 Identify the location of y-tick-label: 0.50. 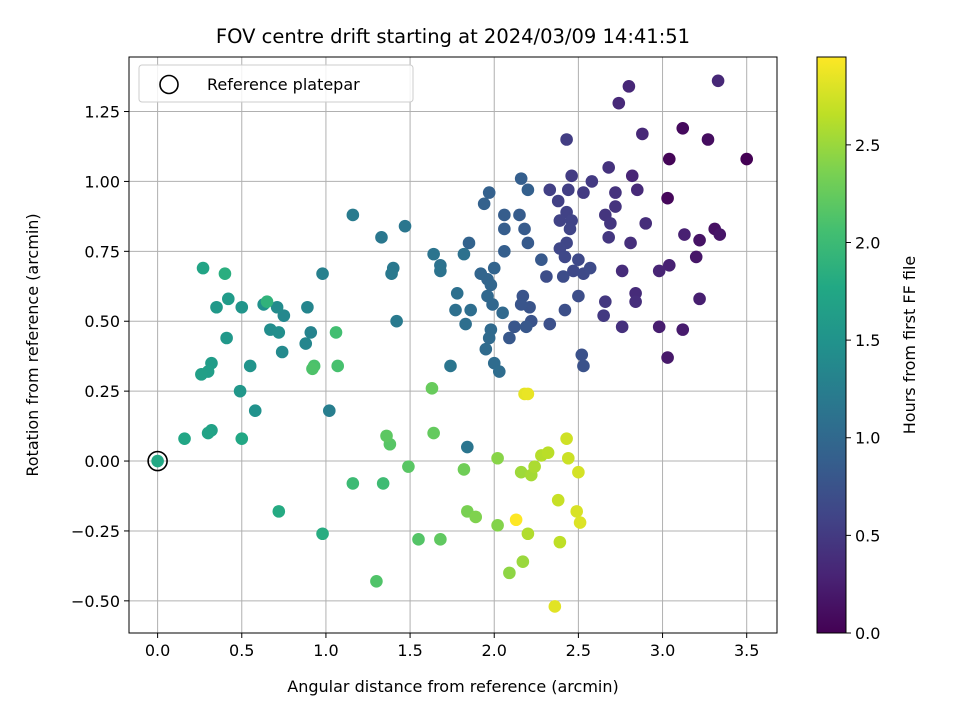
(102, 321).